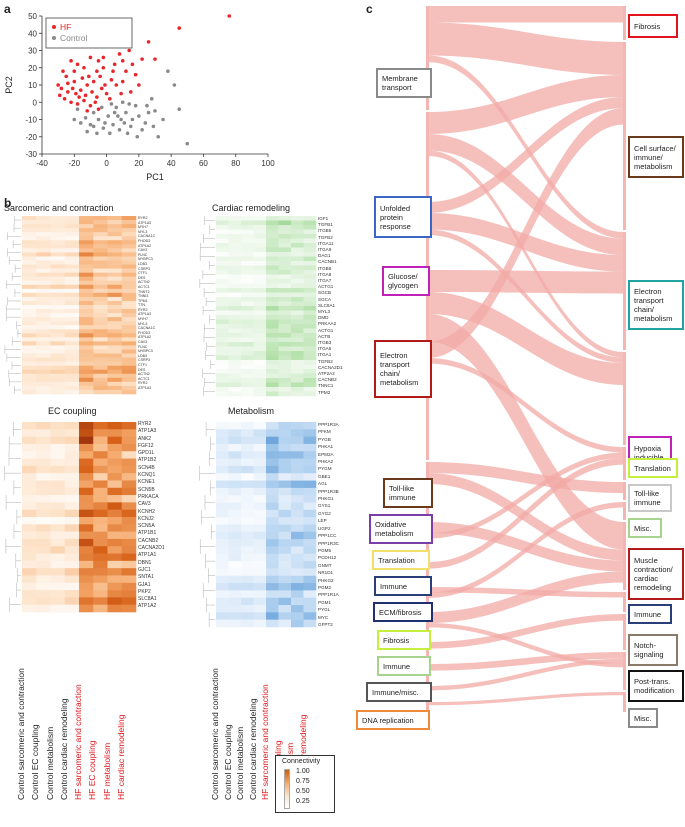  What do you see at coordinates (144, 286) in the screenshot?
I see `gene-label: ACTC1` at bounding box center [144, 286].